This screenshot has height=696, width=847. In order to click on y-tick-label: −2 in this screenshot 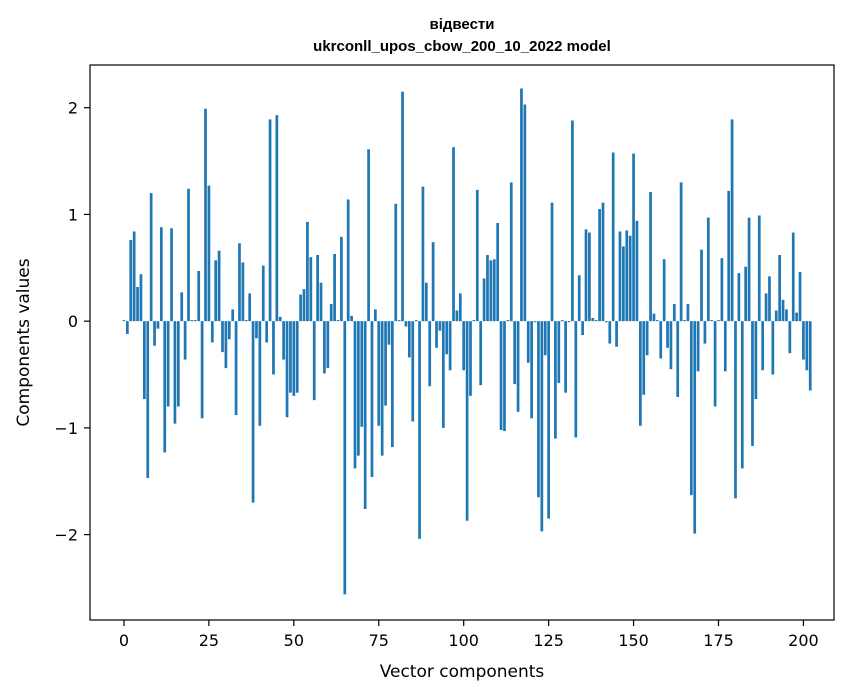, I will do `click(66, 535)`.